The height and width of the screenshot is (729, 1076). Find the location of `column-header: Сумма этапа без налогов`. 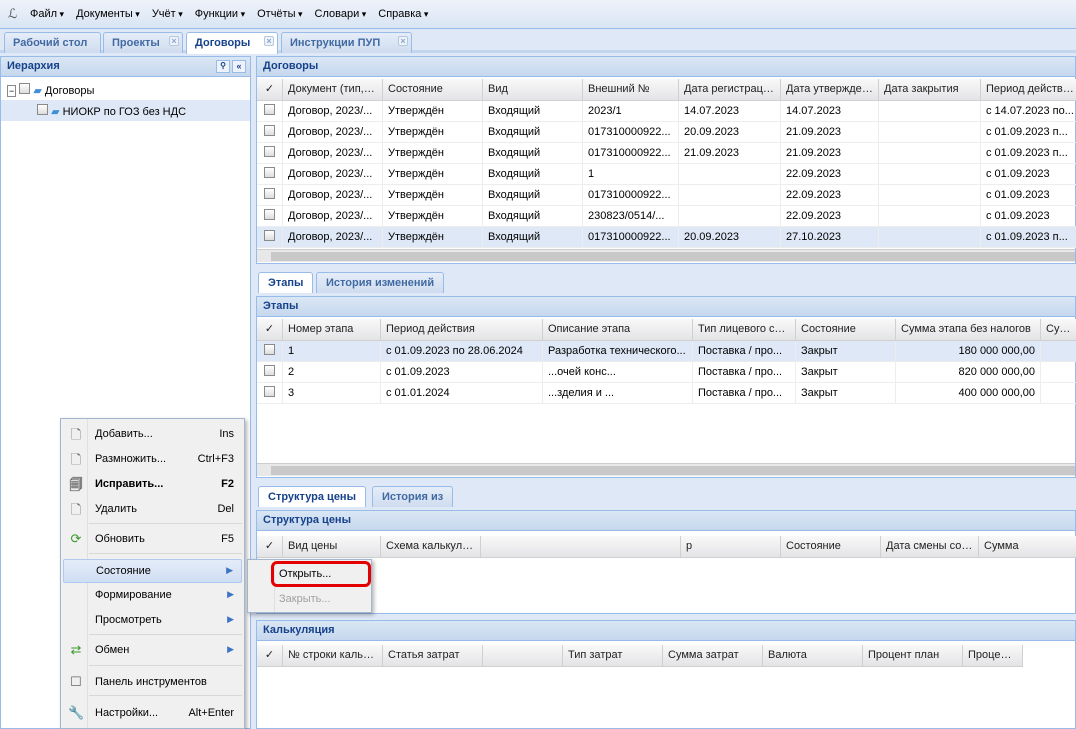

column-header: Сумма этапа без налогов is located at coordinates (968, 329).